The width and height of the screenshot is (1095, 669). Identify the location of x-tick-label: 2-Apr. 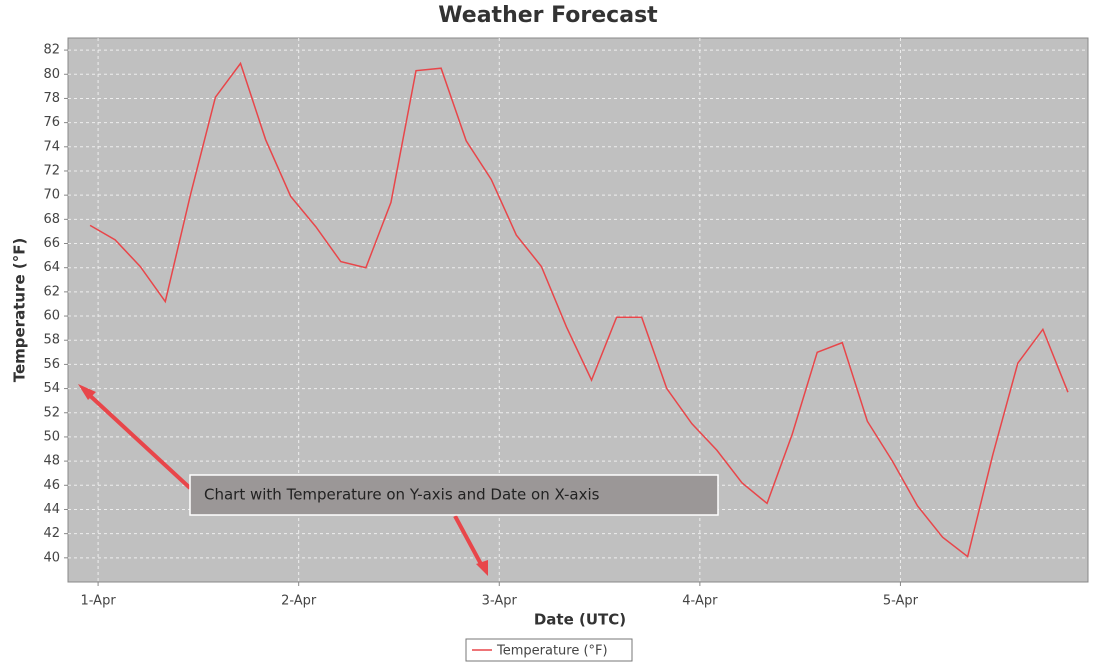
(299, 601).